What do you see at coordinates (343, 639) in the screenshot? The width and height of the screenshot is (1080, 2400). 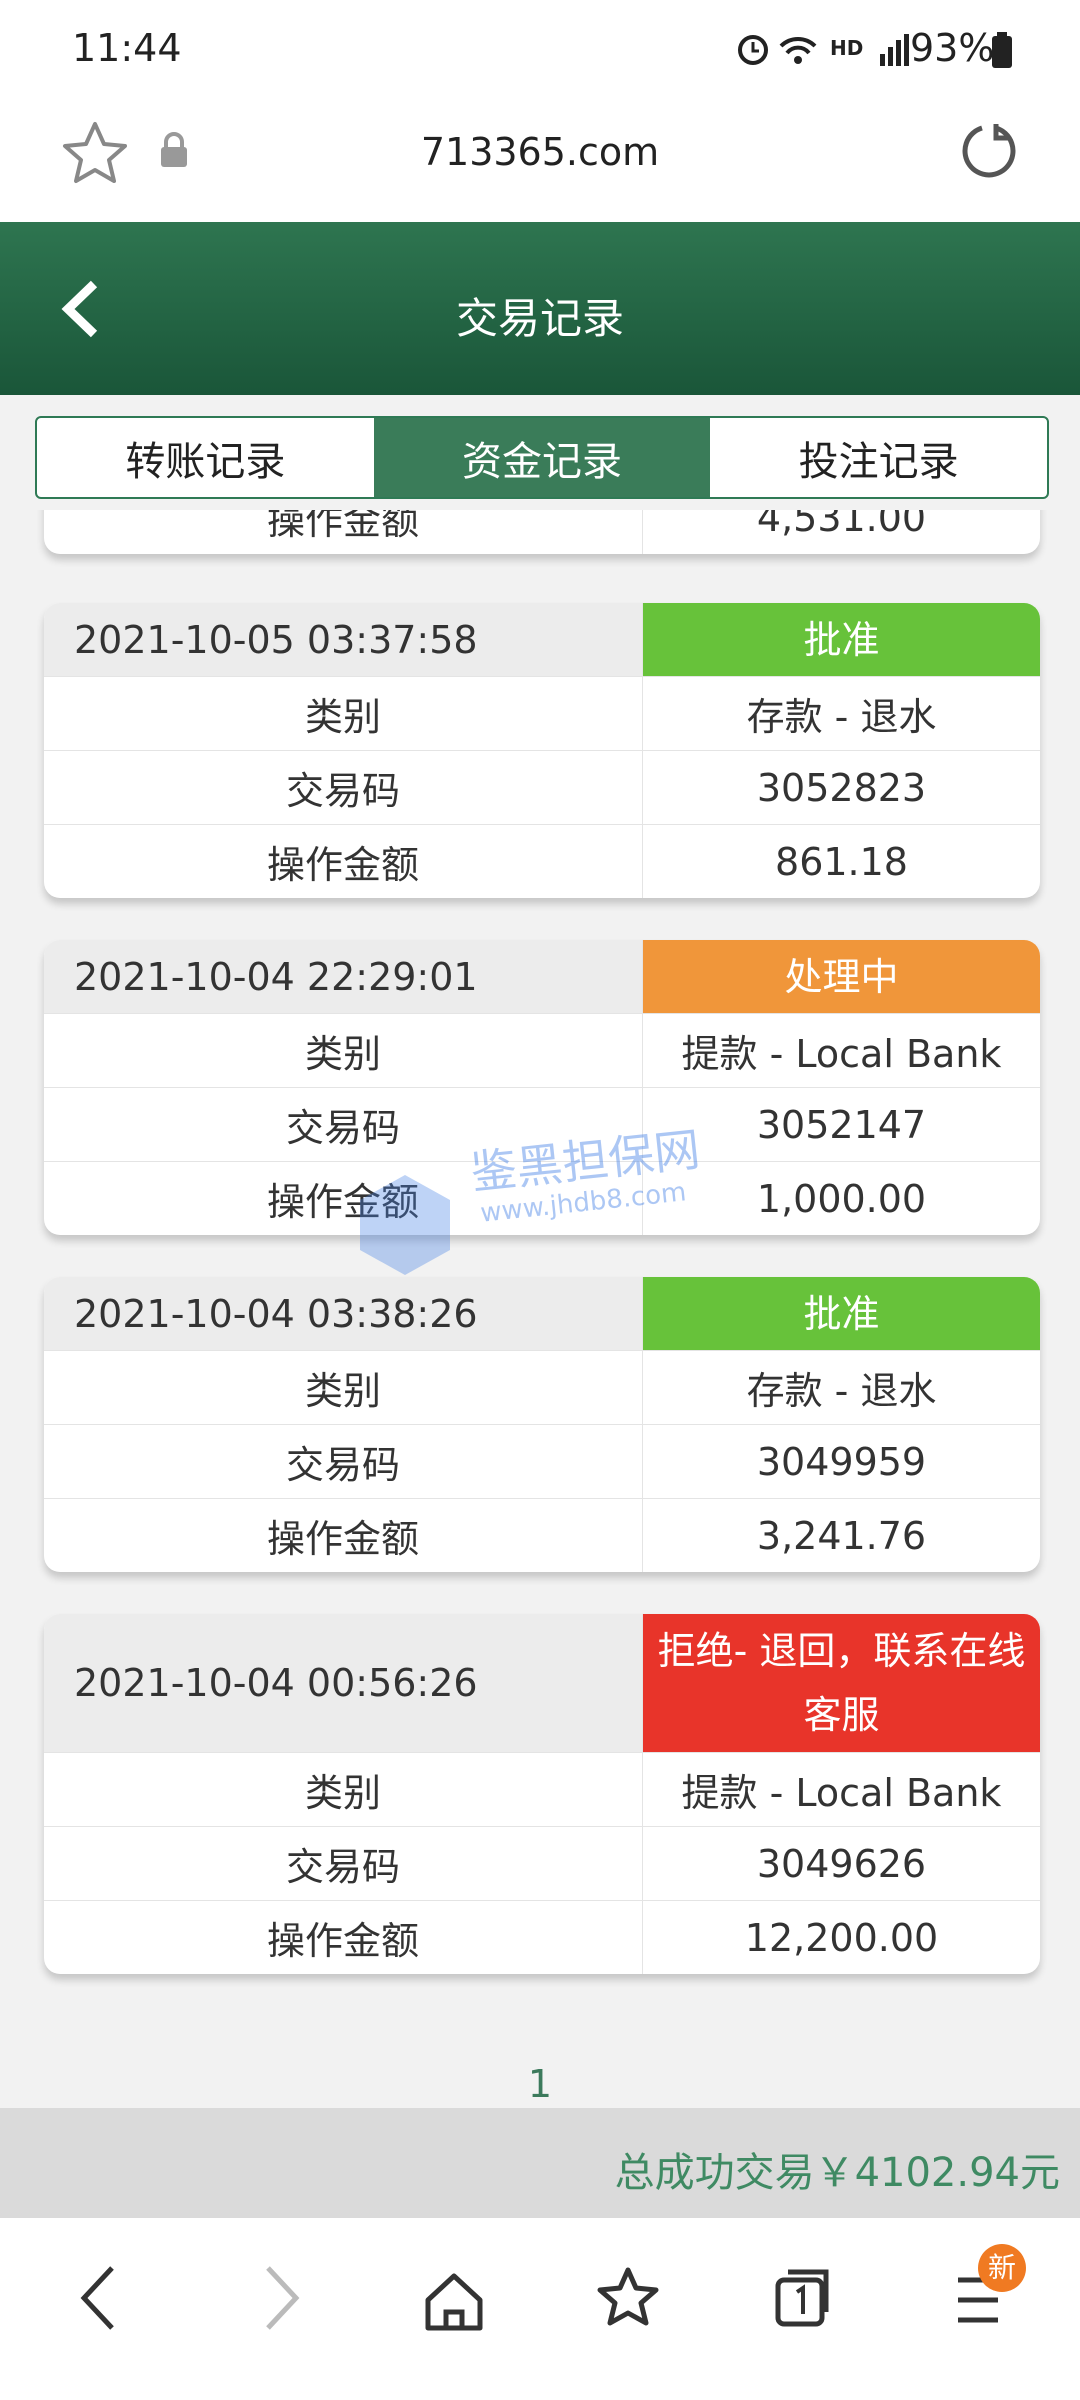 I see `record-time: 2021-10-05 03:37:58` at bounding box center [343, 639].